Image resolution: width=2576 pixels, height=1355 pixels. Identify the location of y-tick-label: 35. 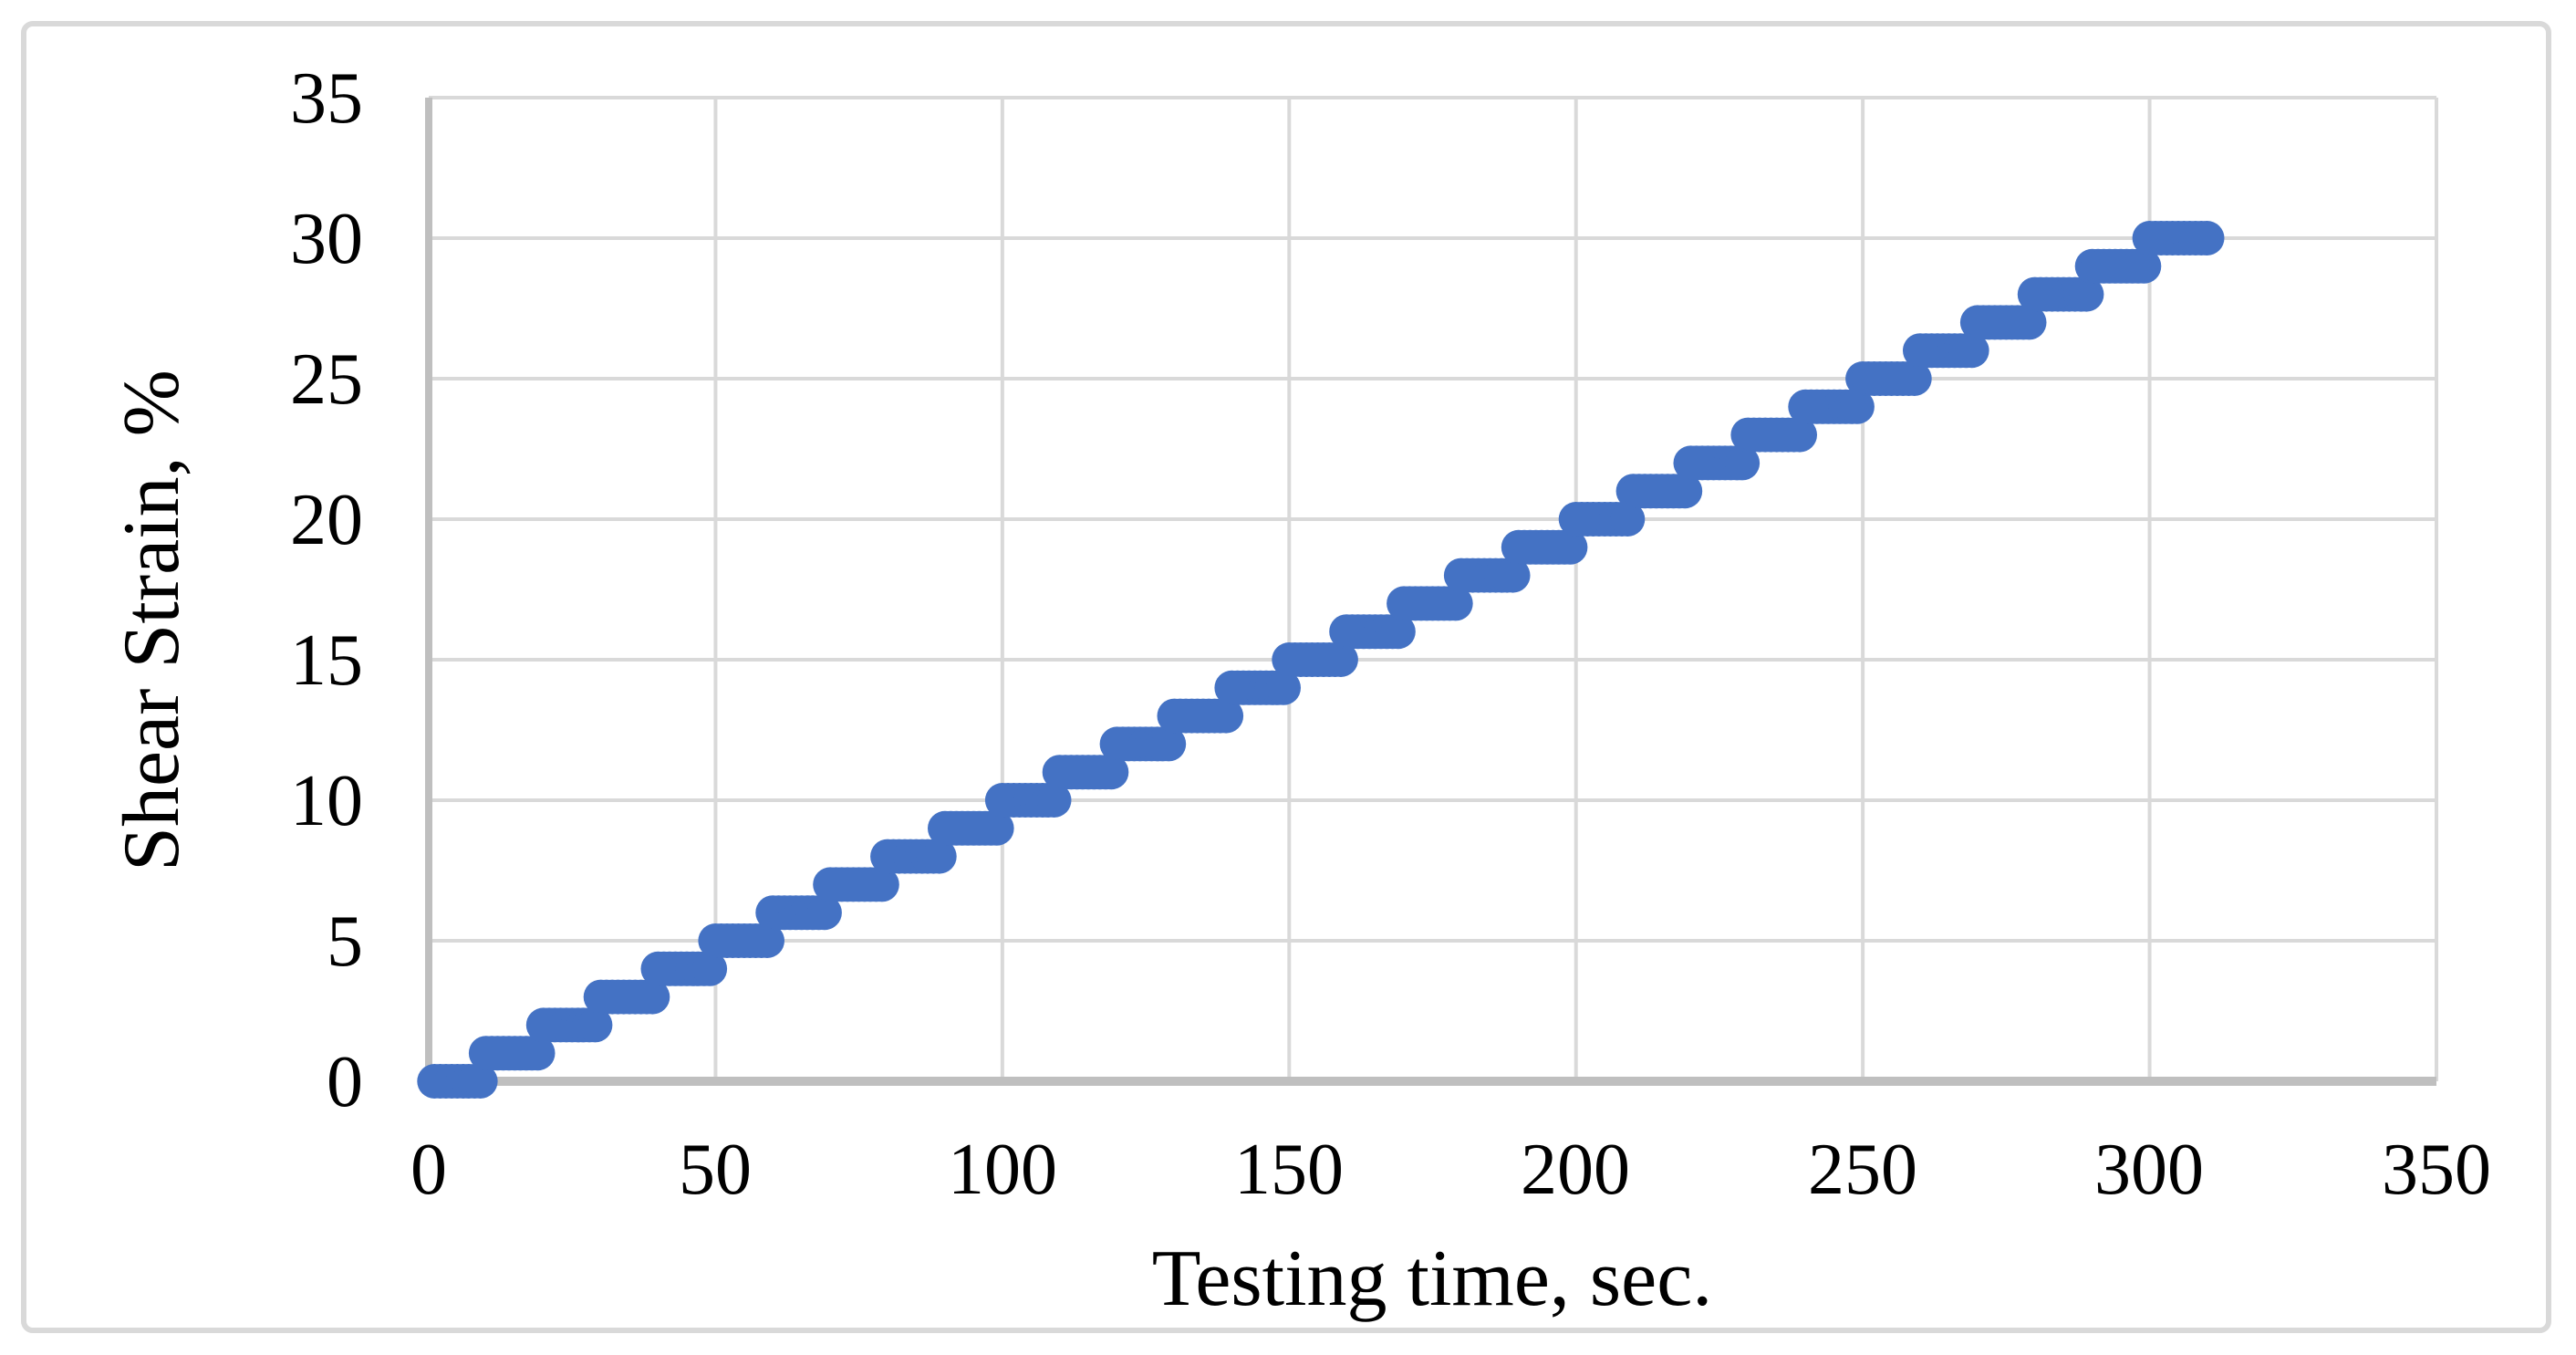
(326, 98).